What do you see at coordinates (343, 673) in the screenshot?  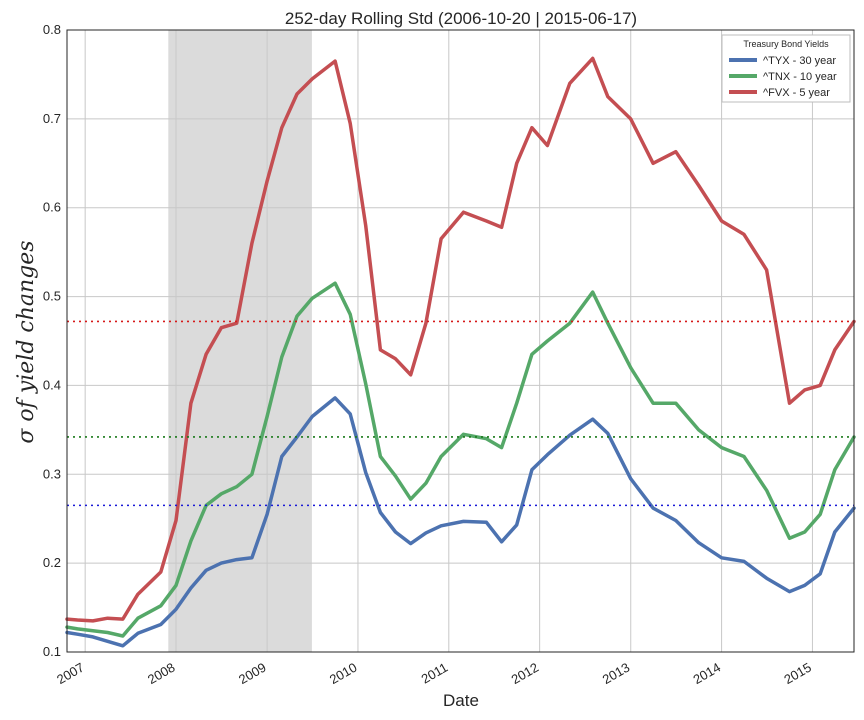 I see `x-tick-label: 2010` at bounding box center [343, 673].